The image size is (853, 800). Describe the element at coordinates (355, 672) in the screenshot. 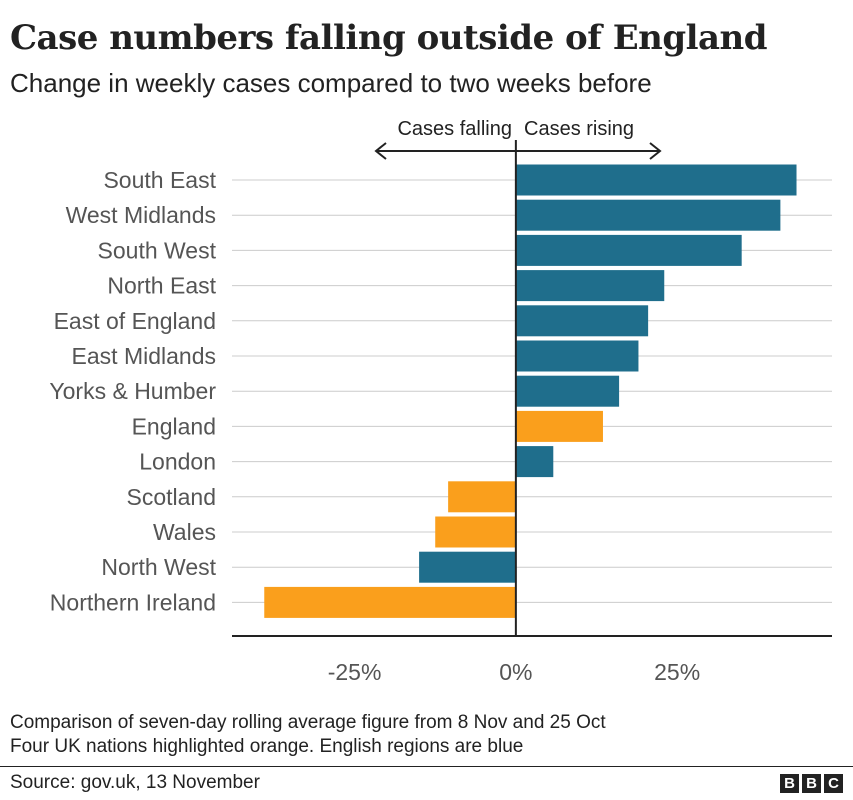

I see `x-tick-label: -25%` at that location.